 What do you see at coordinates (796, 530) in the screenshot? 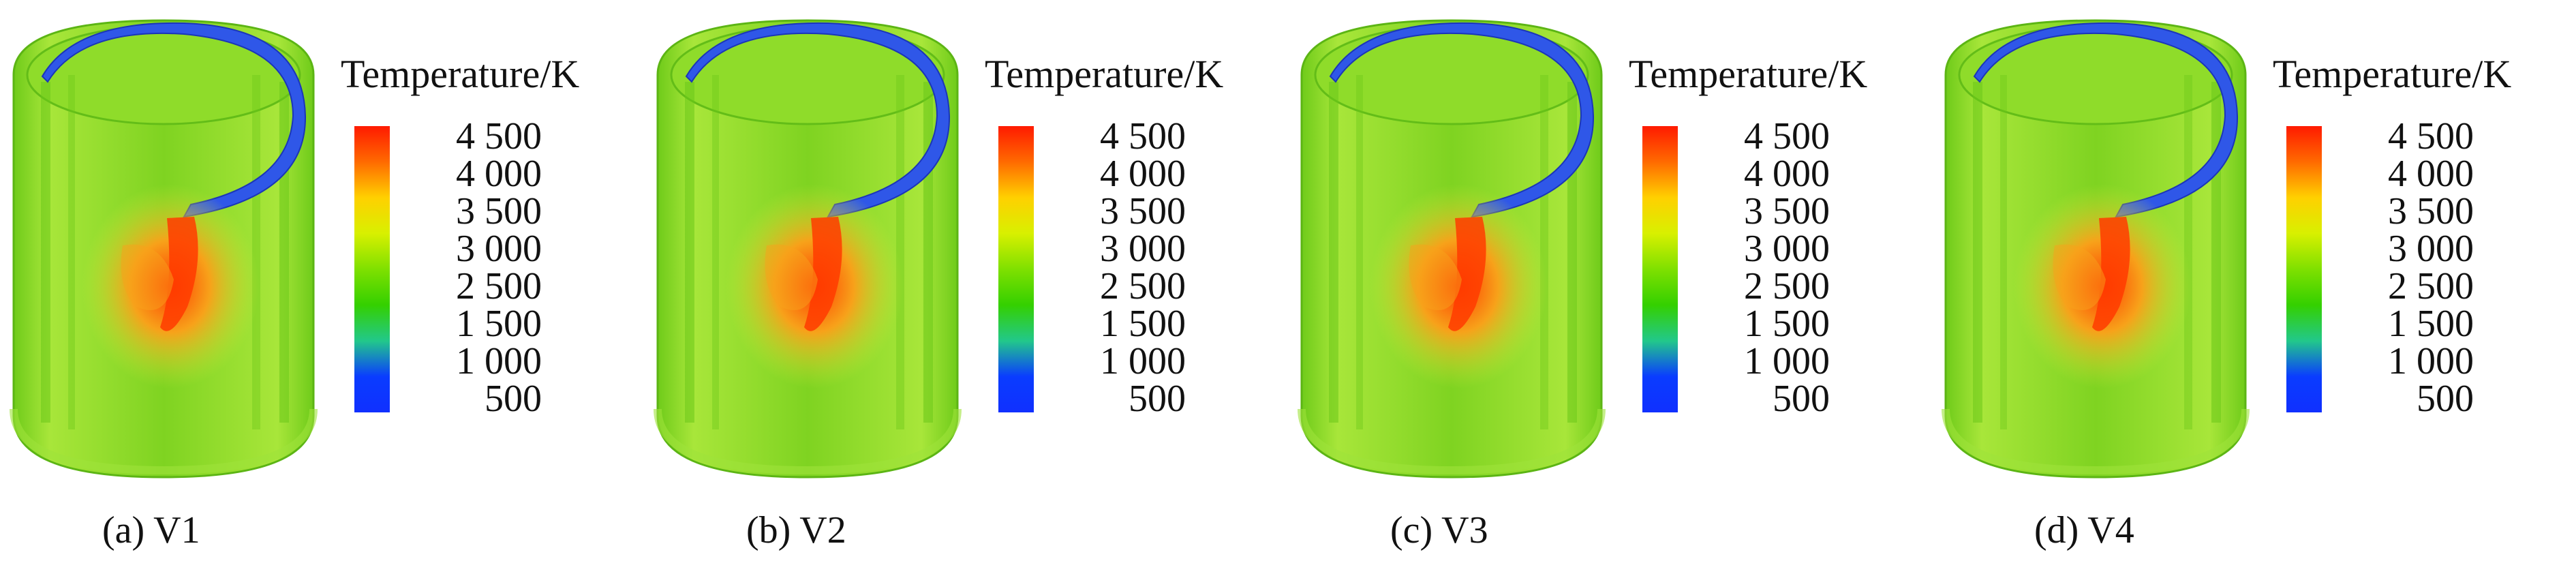
I see `panel-caption: (b) V2` at bounding box center [796, 530].